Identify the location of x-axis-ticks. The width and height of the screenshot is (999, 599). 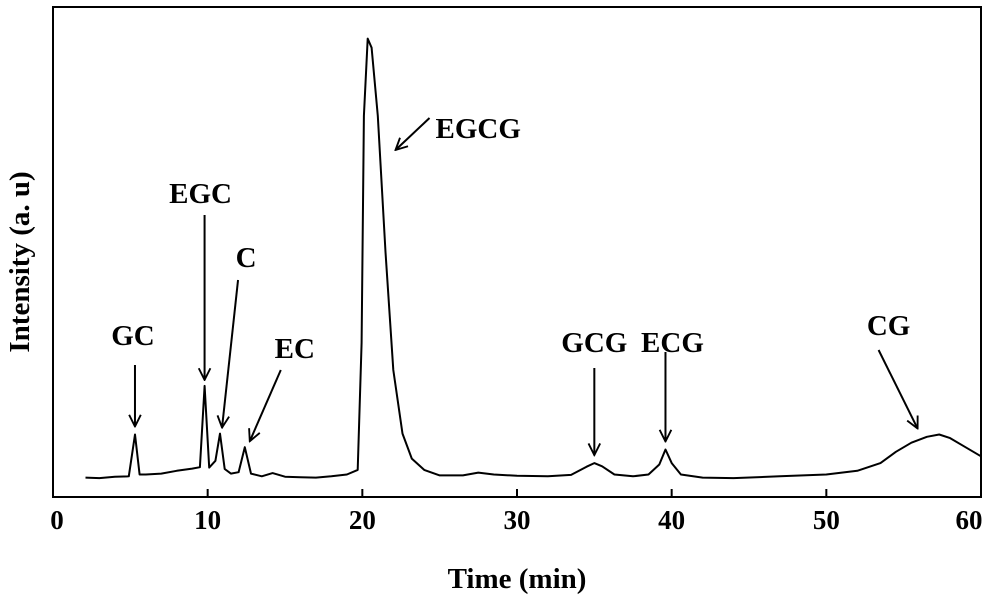
(517, 493).